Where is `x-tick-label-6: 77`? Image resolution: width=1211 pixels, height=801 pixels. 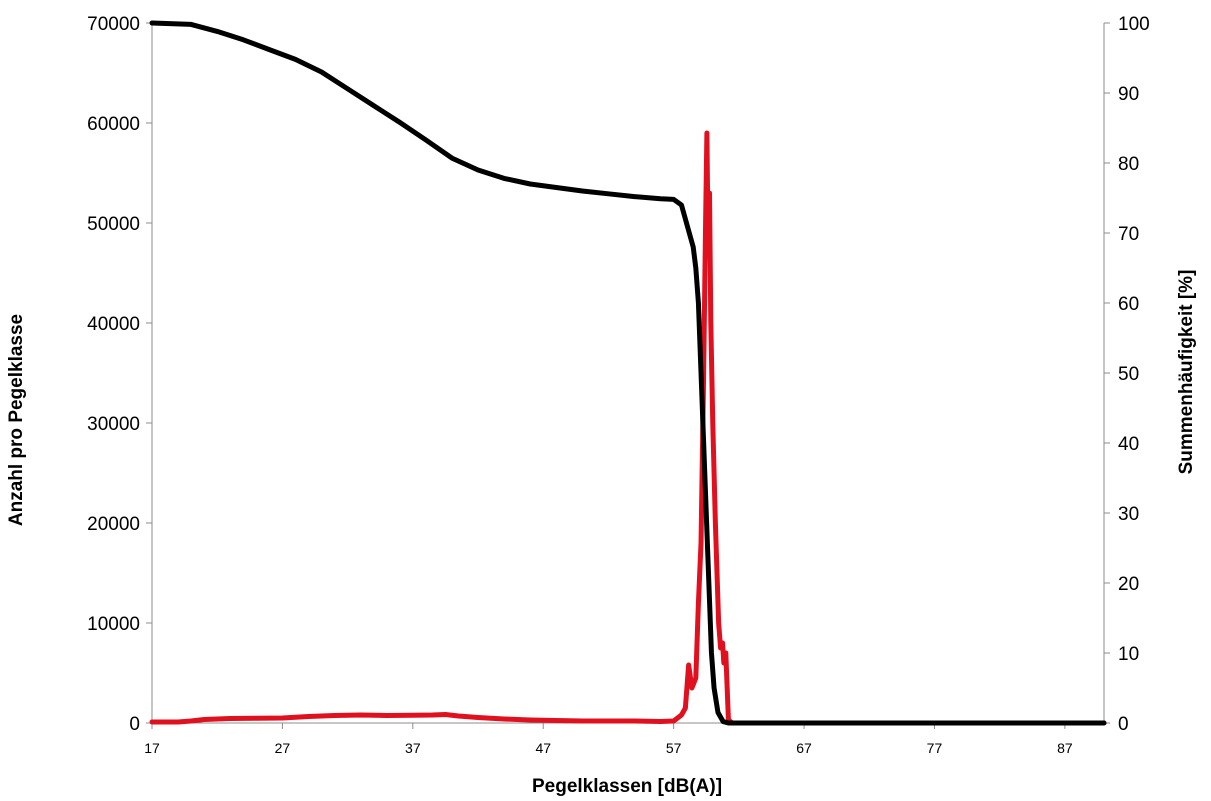
x-tick-label-6: 77 is located at coordinates (935, 748).